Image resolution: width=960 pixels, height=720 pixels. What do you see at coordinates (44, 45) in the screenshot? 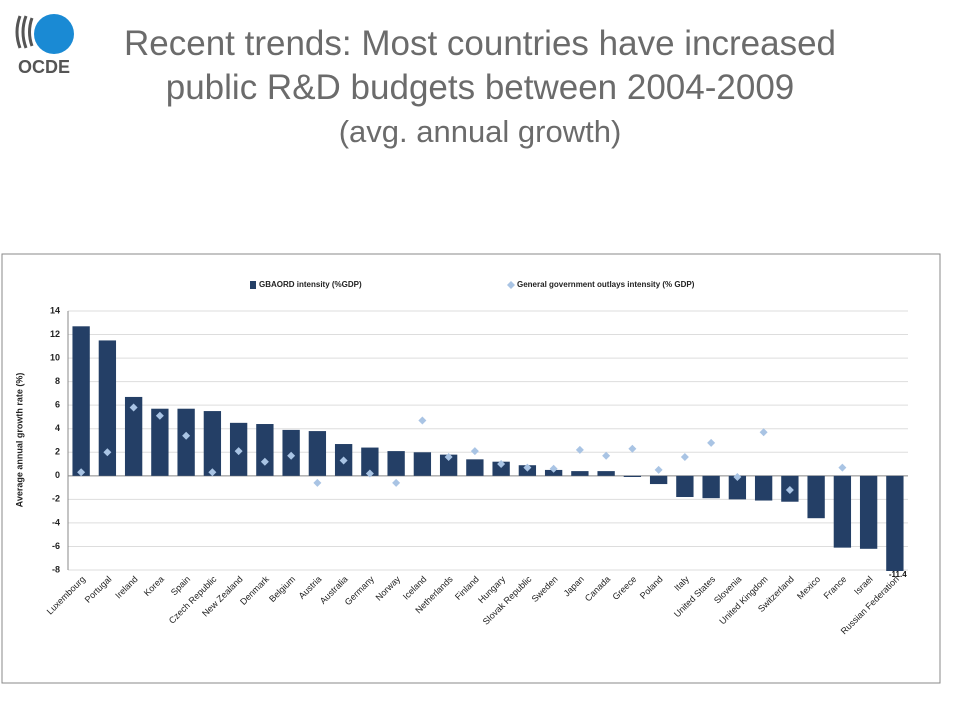
I see `logo: OCDE` at bounding box center [44, 45].